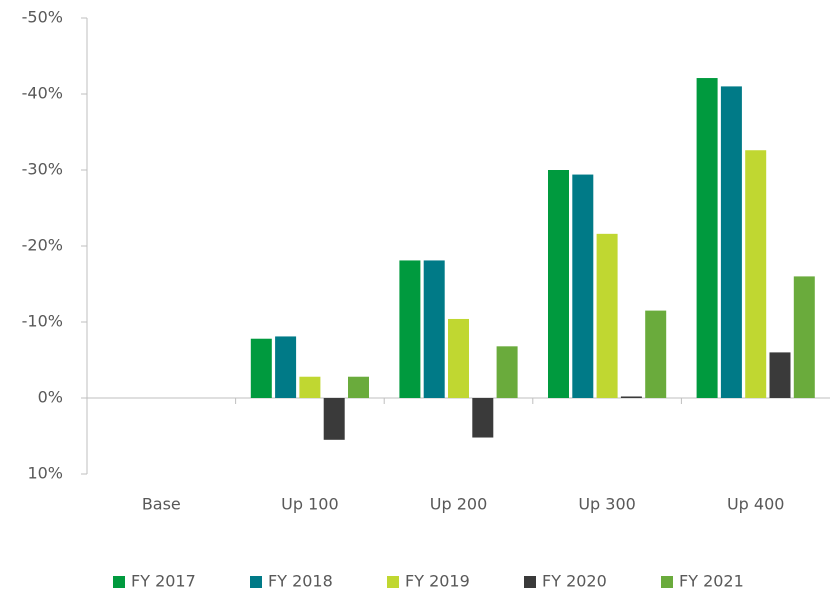  Describe the element at coordinates (42, 245) in the screenshot. I see `y-tick-label: -20%` at that location.